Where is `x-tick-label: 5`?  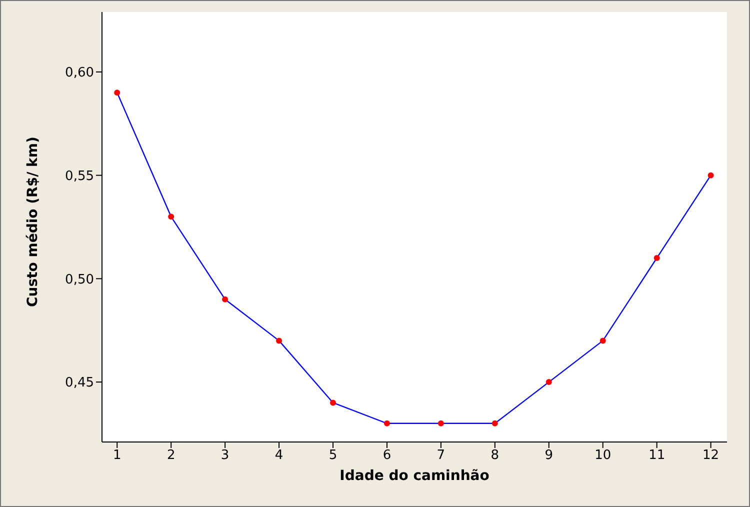 x-tick-label: 5 is located at coordinates (333, 456).